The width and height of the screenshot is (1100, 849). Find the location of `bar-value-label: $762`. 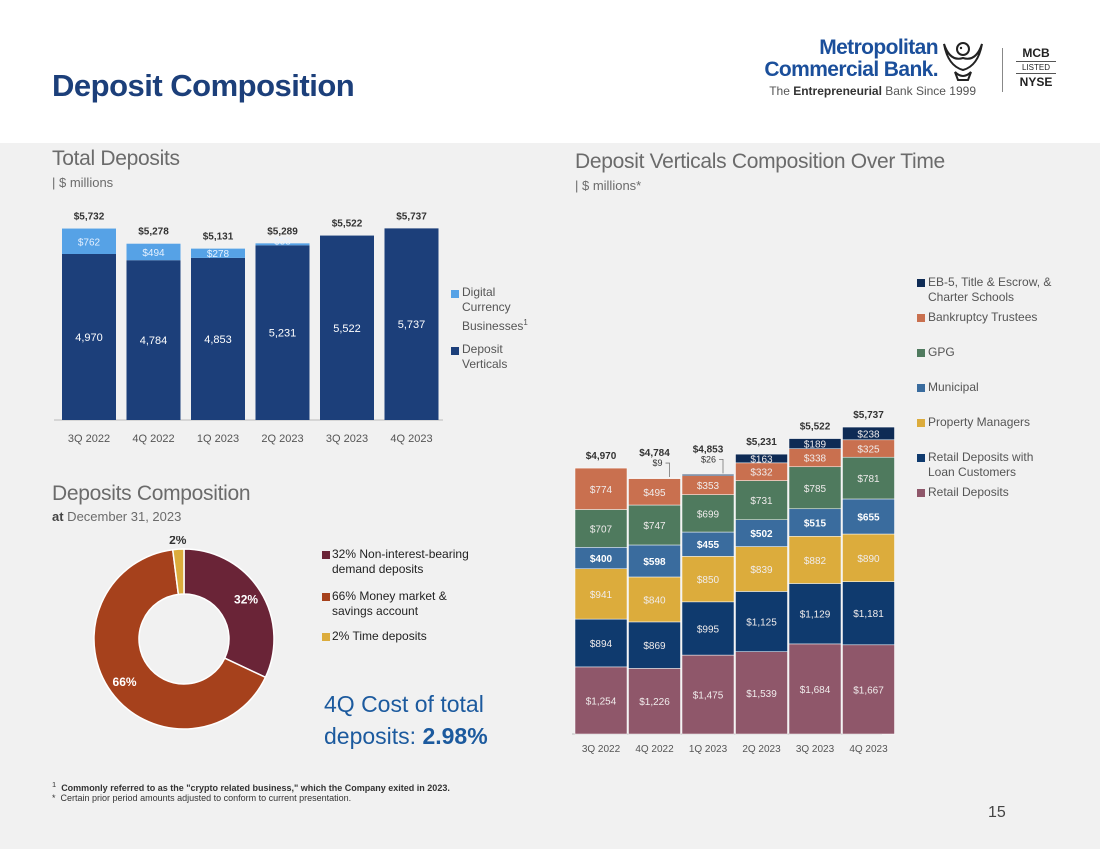

bar-value-label: $762 is located at coordinates (89, 242).